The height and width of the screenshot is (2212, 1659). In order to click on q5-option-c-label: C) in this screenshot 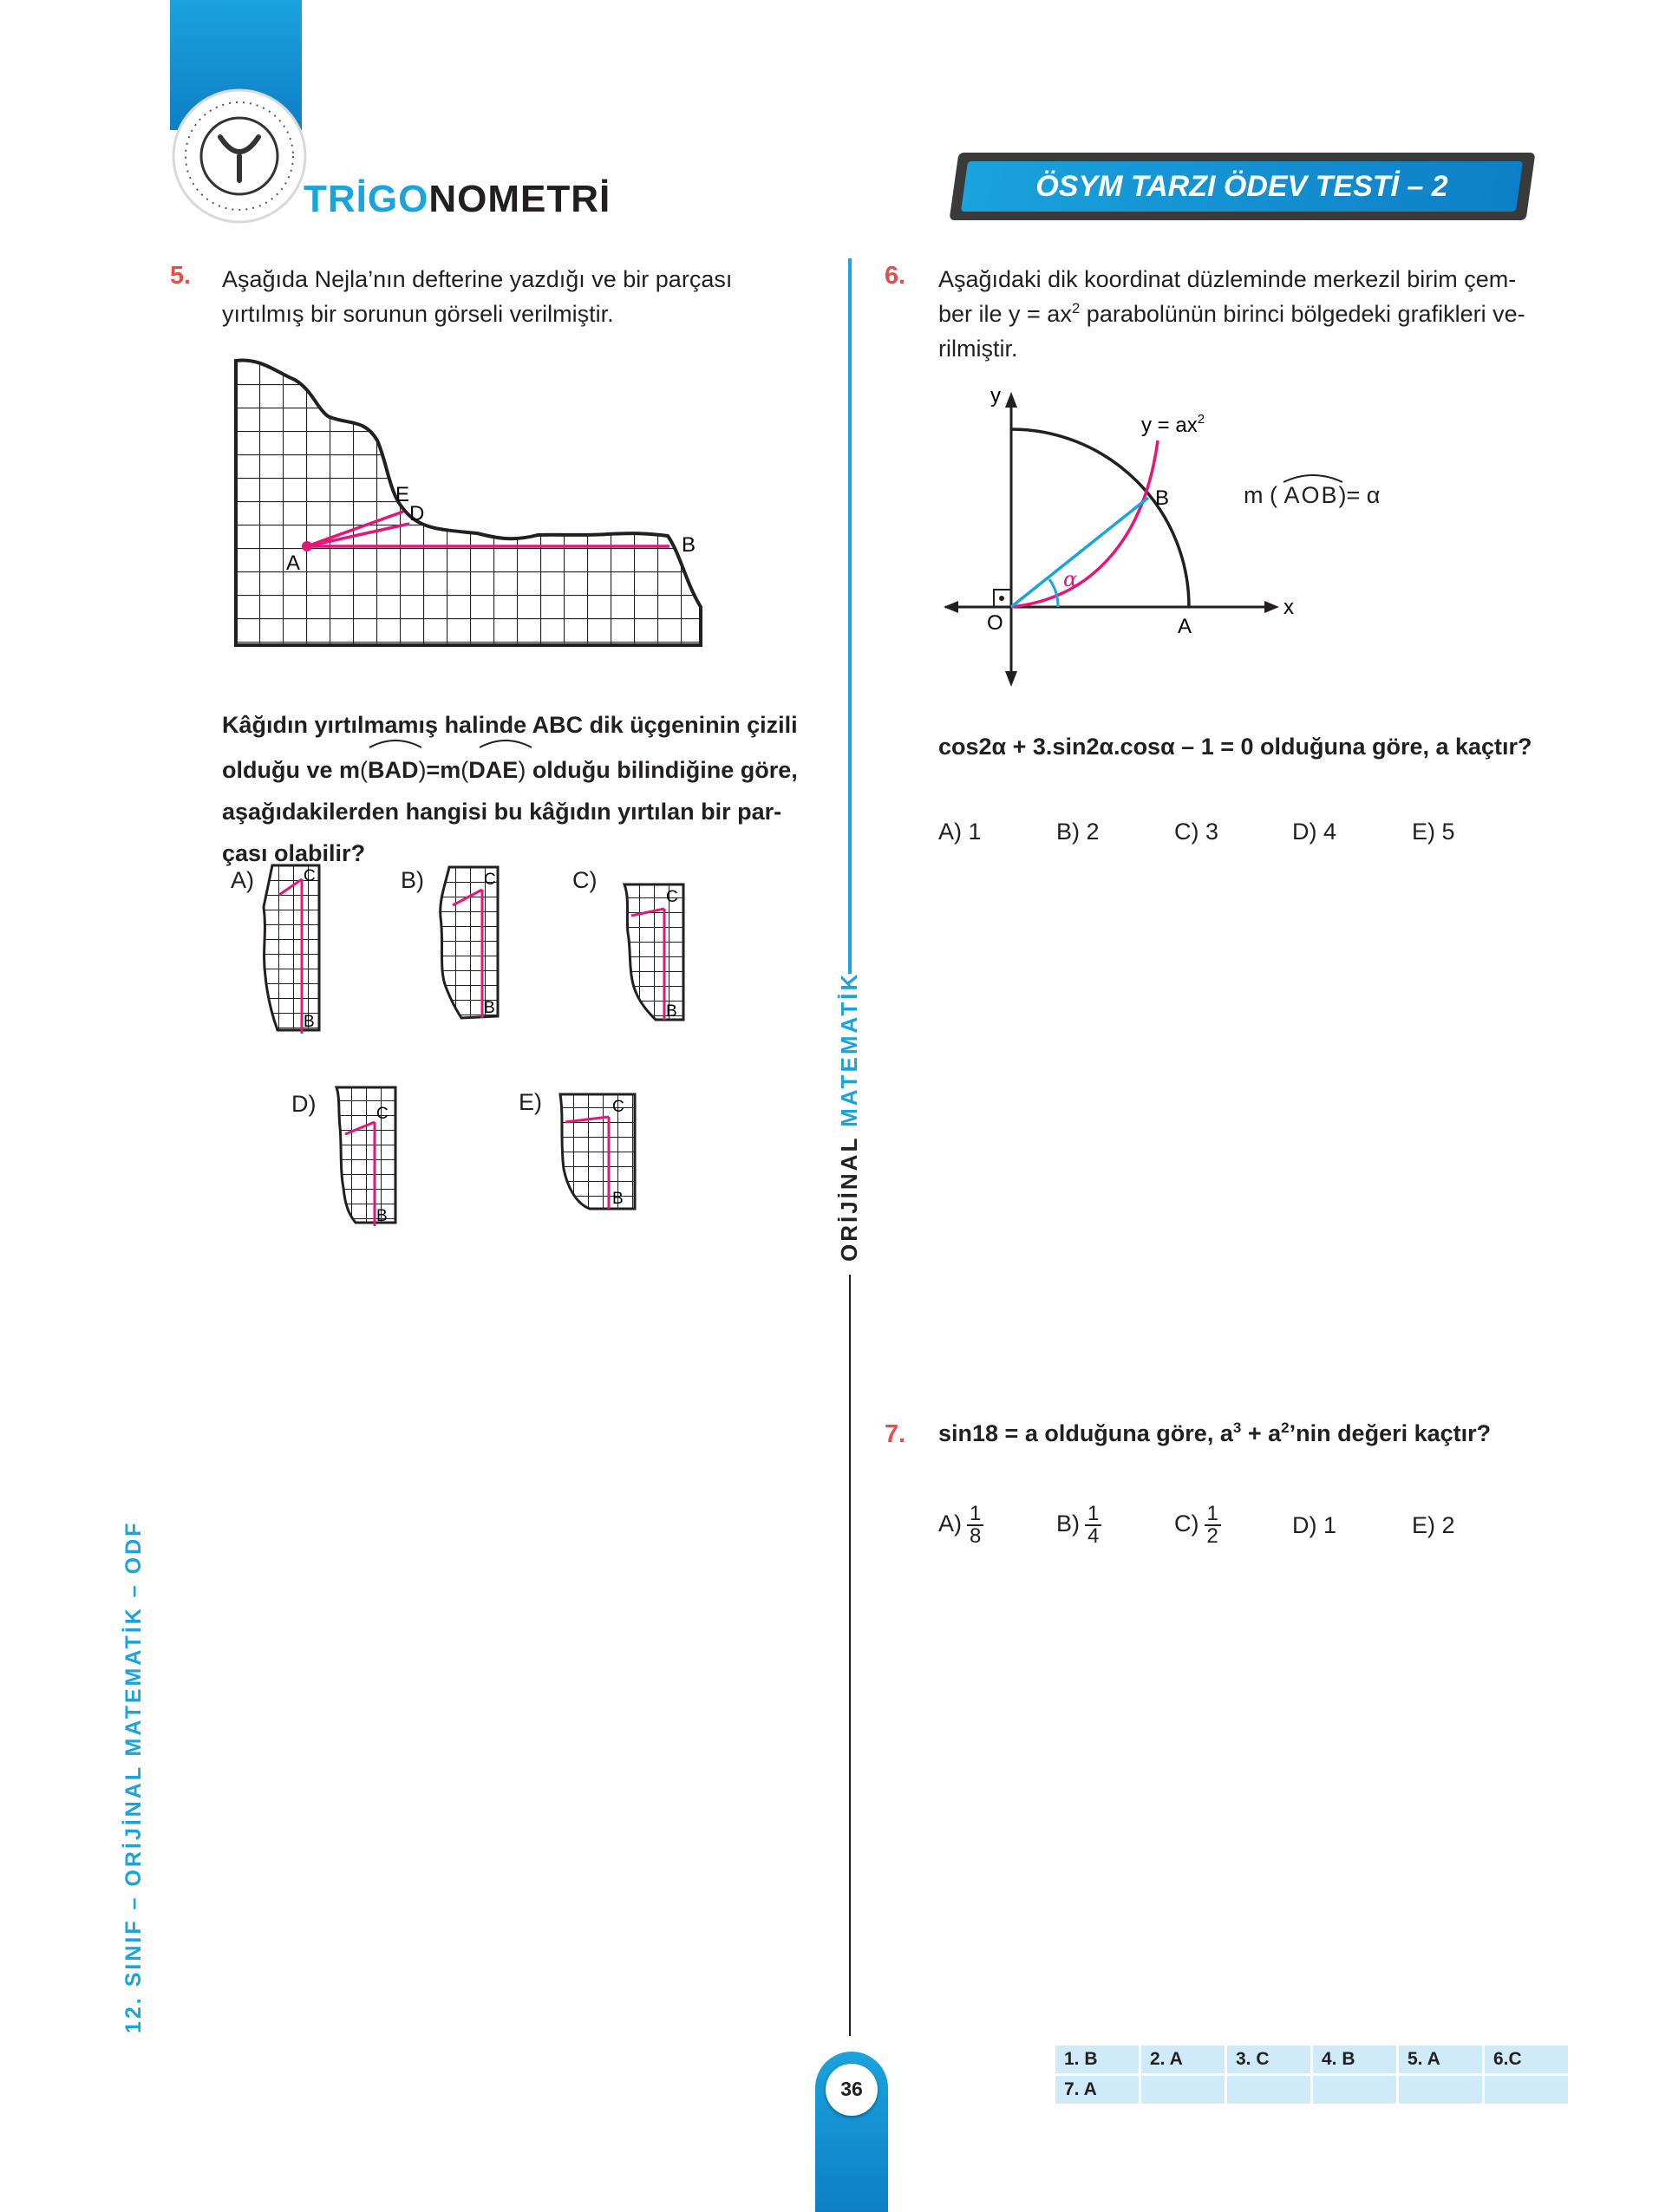, I will do `click(585, 880)`.